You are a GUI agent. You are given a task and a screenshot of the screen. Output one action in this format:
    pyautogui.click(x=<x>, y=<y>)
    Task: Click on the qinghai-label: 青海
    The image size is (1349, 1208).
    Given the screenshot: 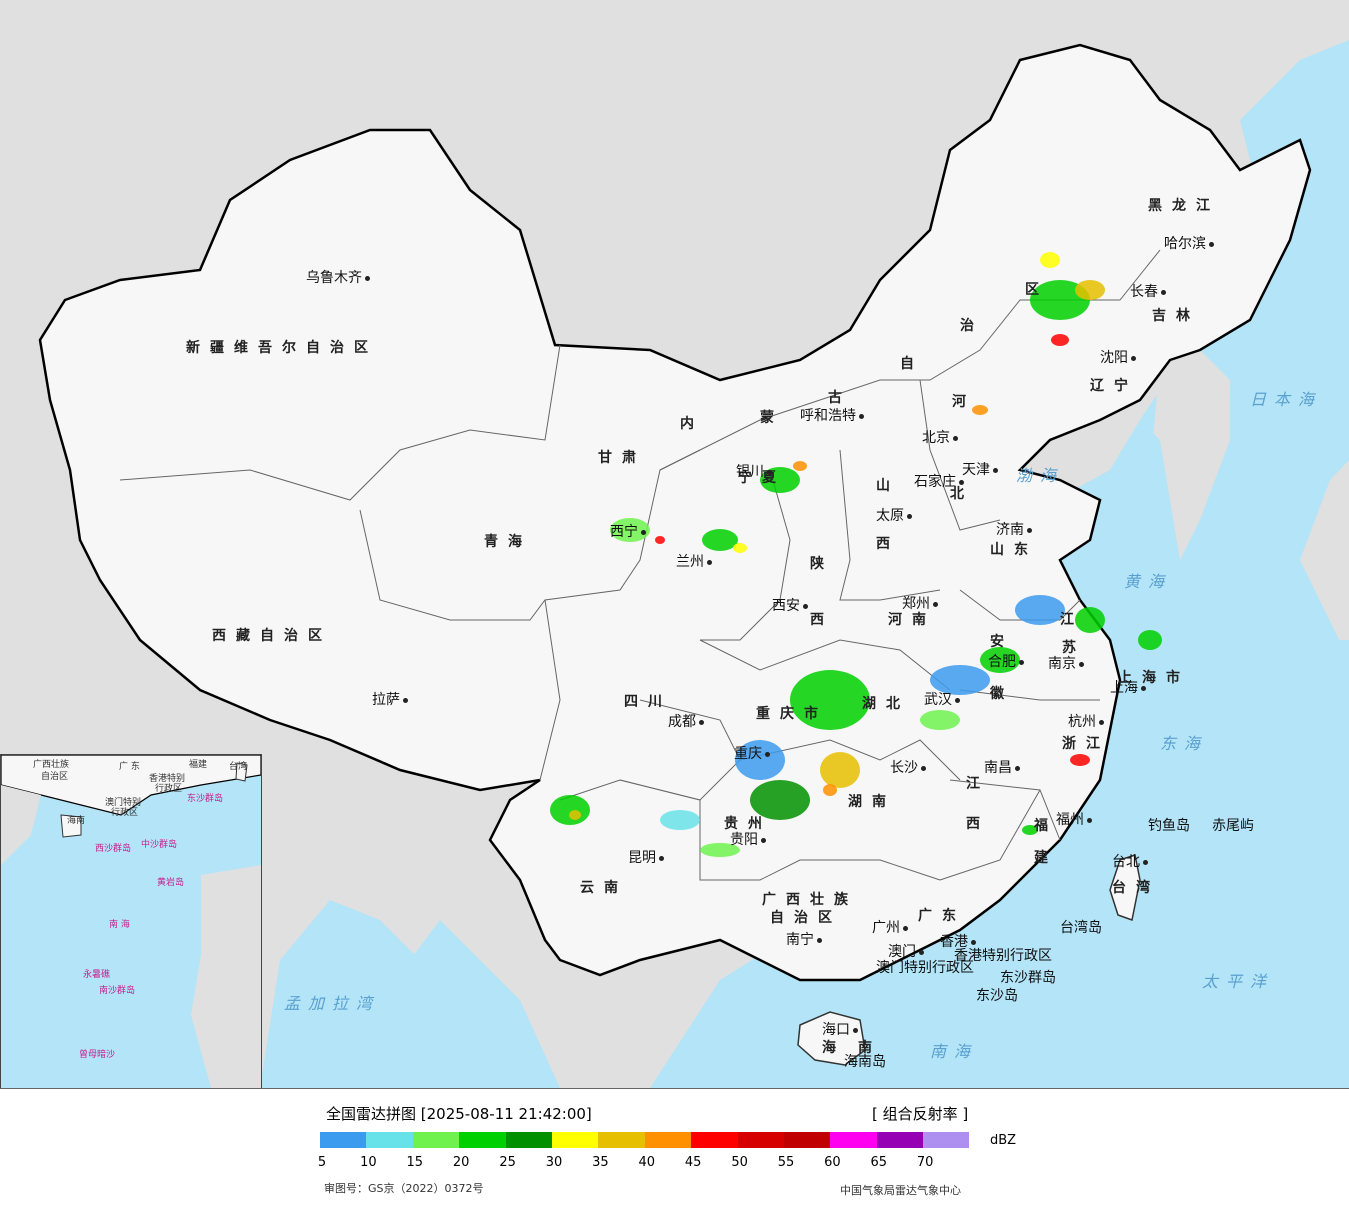 What is the action you would take?
    pyautogui.click(x=508, y=542)
    